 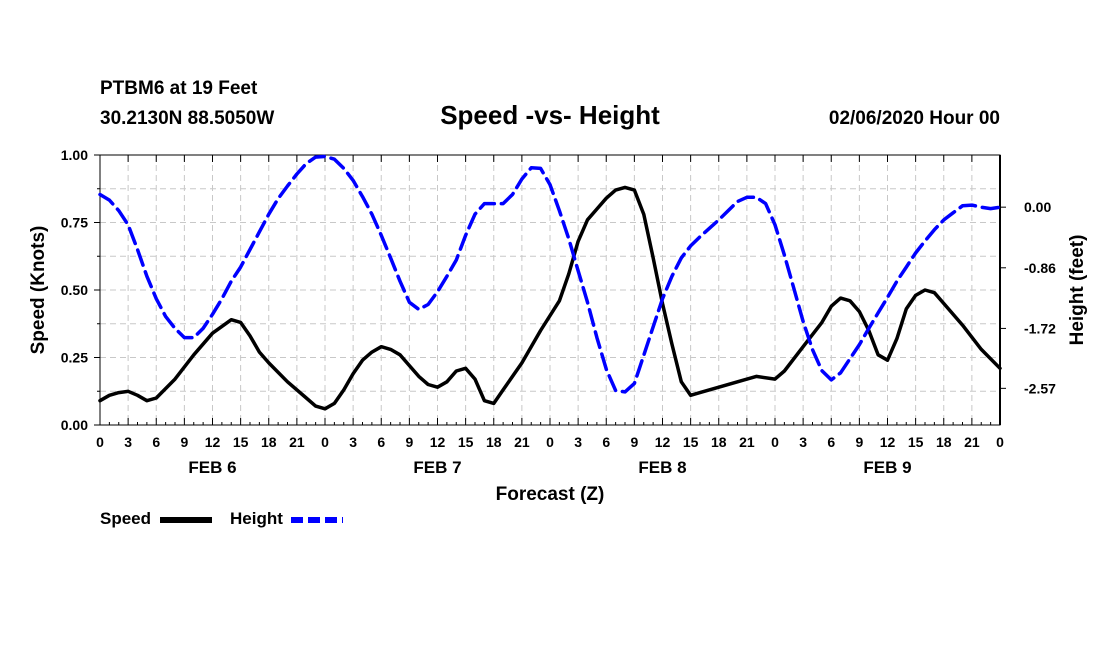 What do you see at coordinates (550, 494) in the screenshot?
I see `x-axis-title: Forecast (Z)` at bounding box center [550, 494].